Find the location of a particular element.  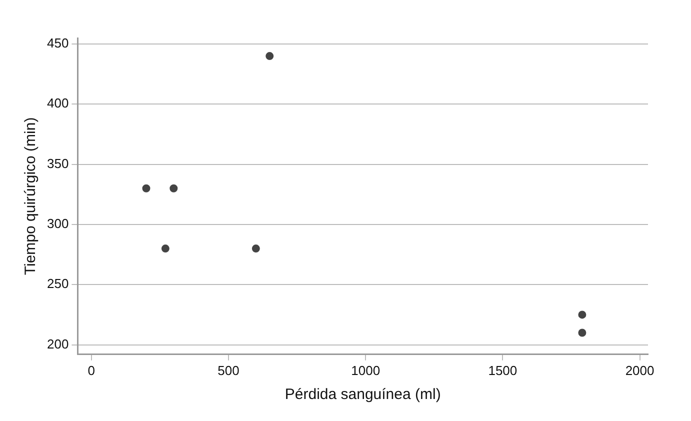

x-axis-title: Pérdida sanguínea (ml) is located at coordinates (362, 395).